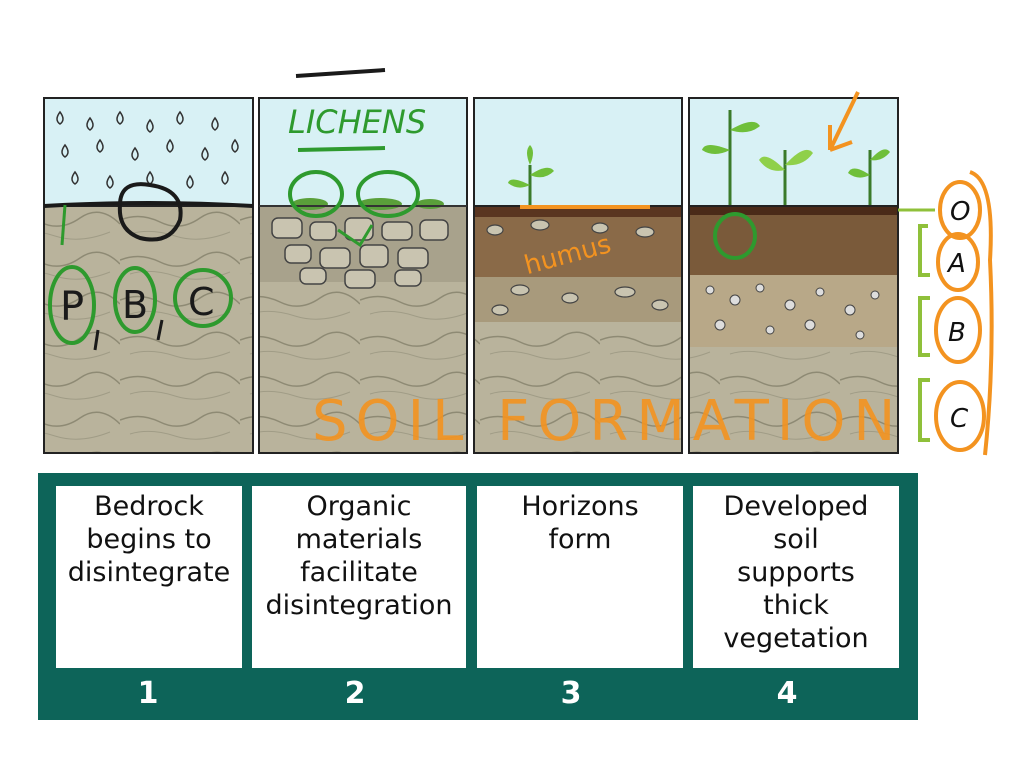 This screenshot has width=1024, height=768. What do you see at coordinates (959, 419) in the screenshot?
I see `horizon-c: C` at bounding box center [959, 419].